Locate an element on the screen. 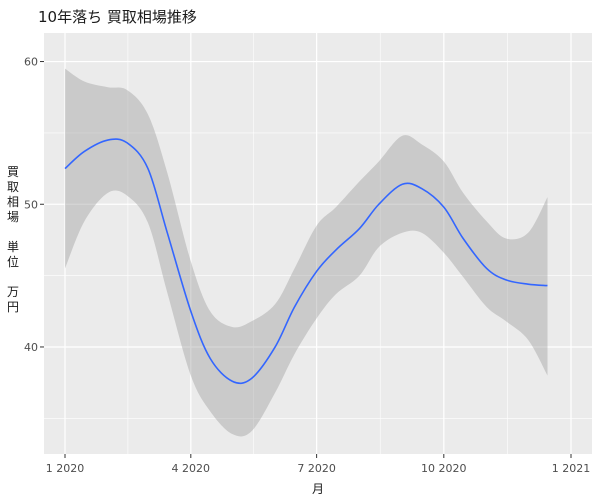 The width and height of the screenshot is (600, 500). x-tick-label: 7 2020 is located at coordinates (316, 468).